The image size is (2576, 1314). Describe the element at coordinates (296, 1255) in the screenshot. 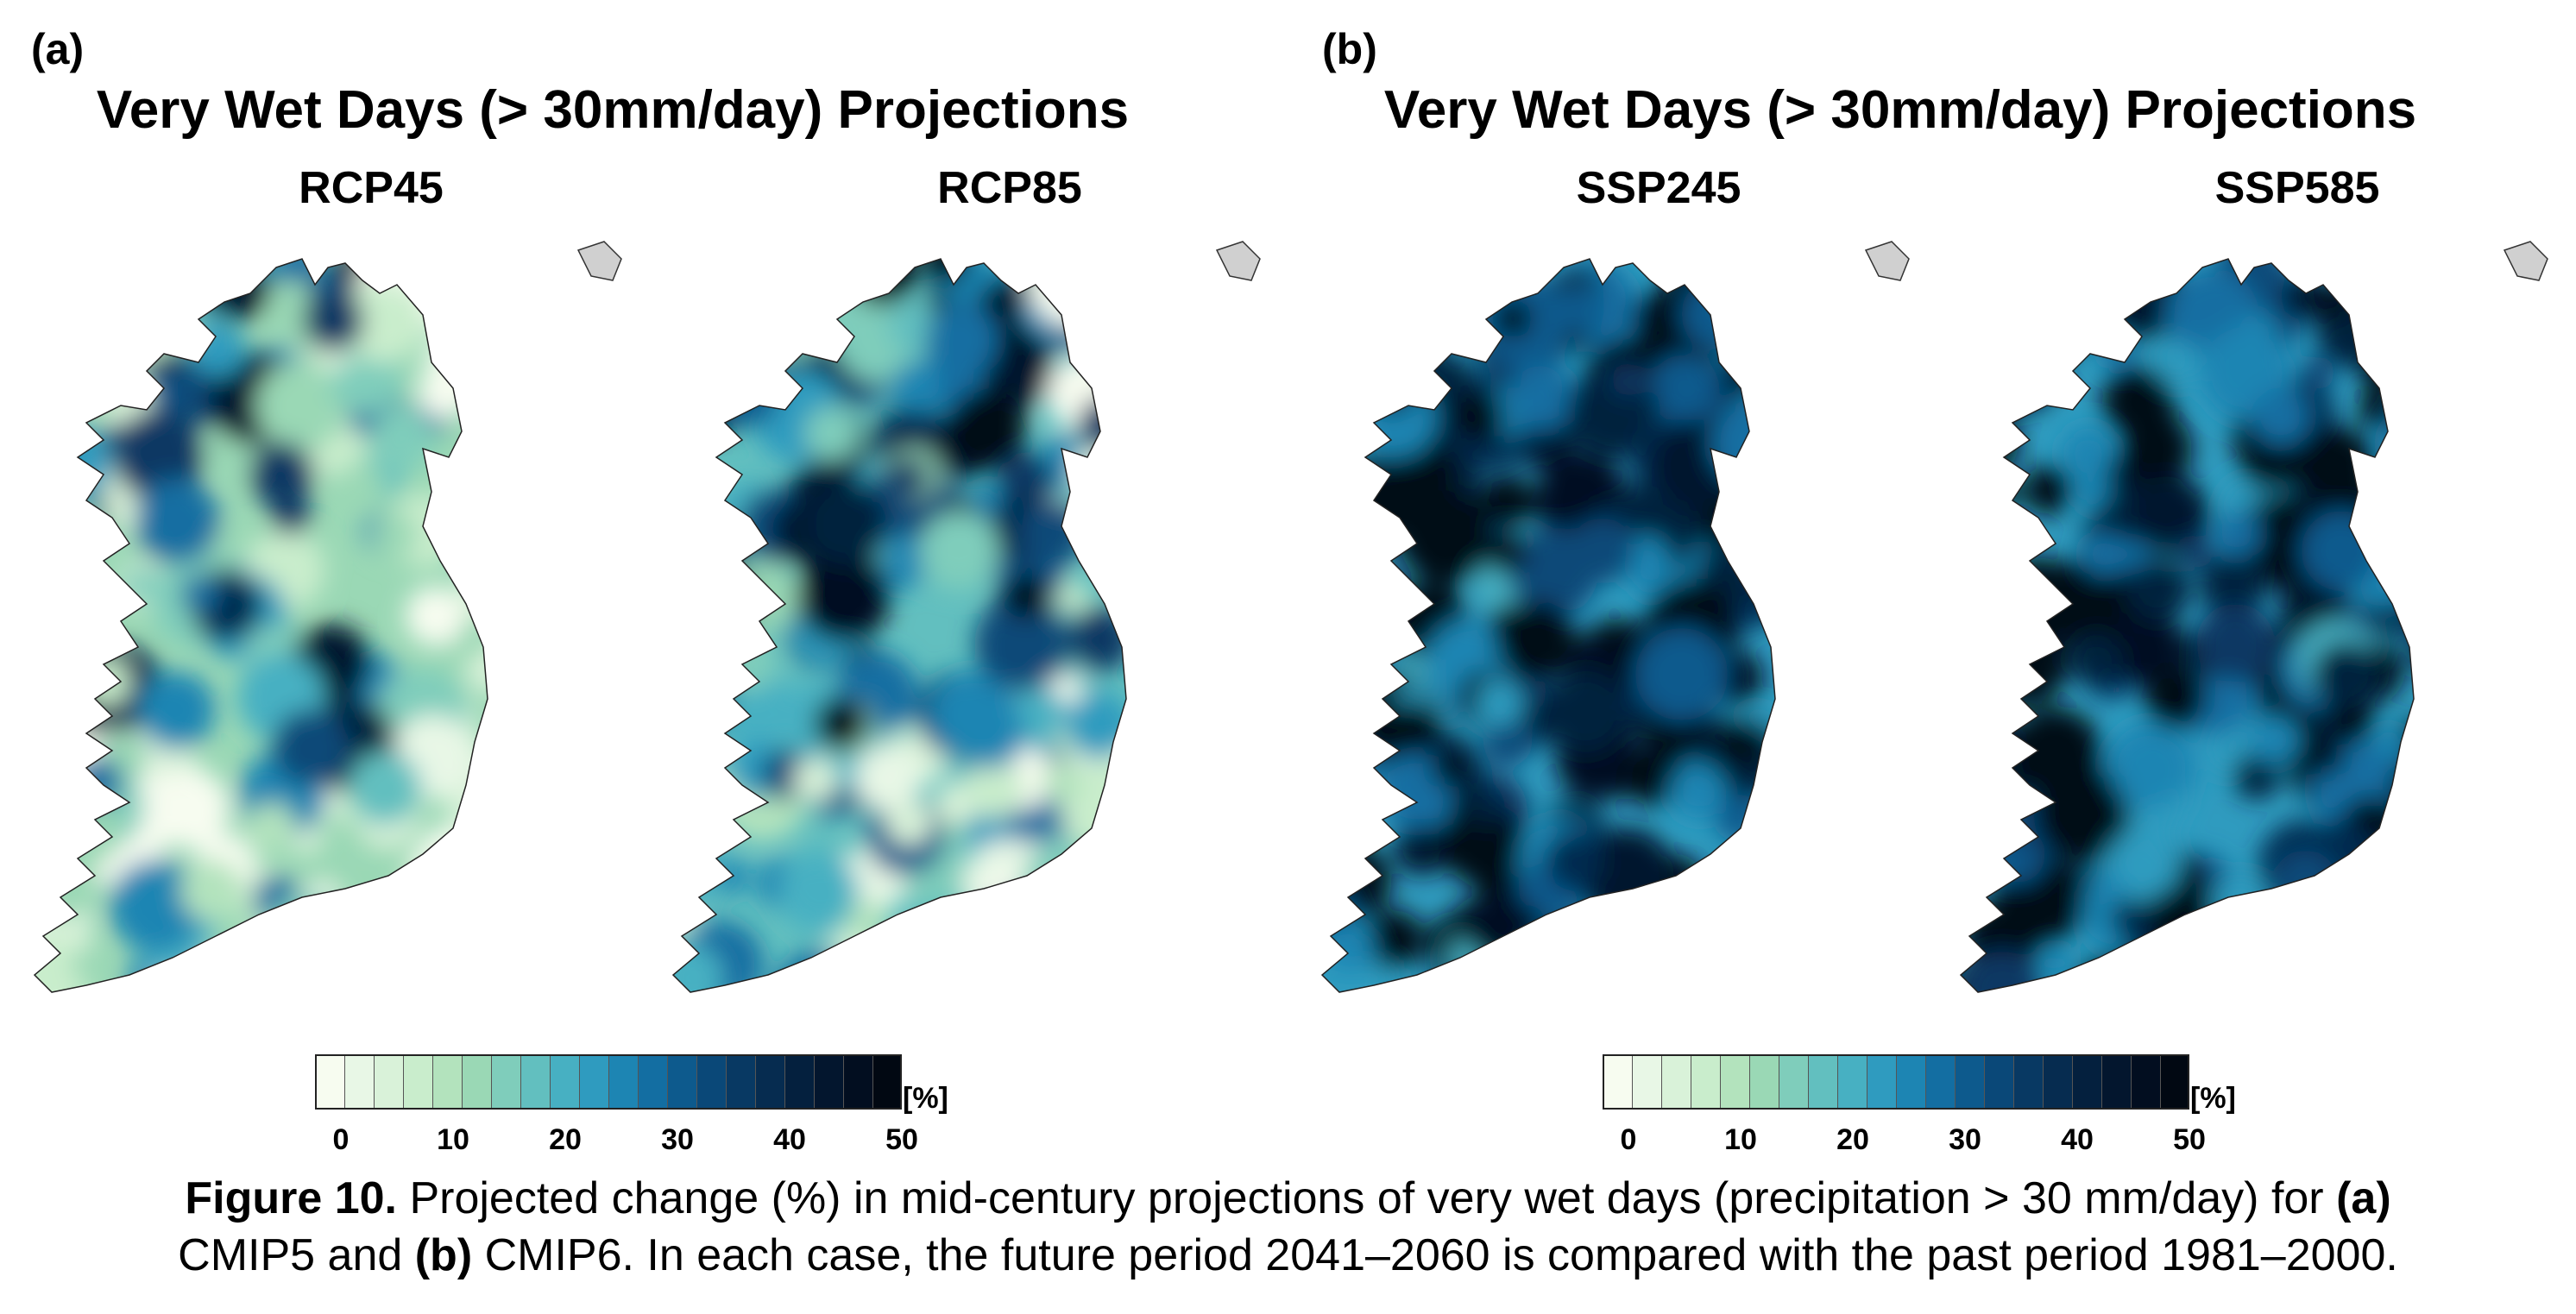

I see `caption-part2: CMIP5 and` at that location.